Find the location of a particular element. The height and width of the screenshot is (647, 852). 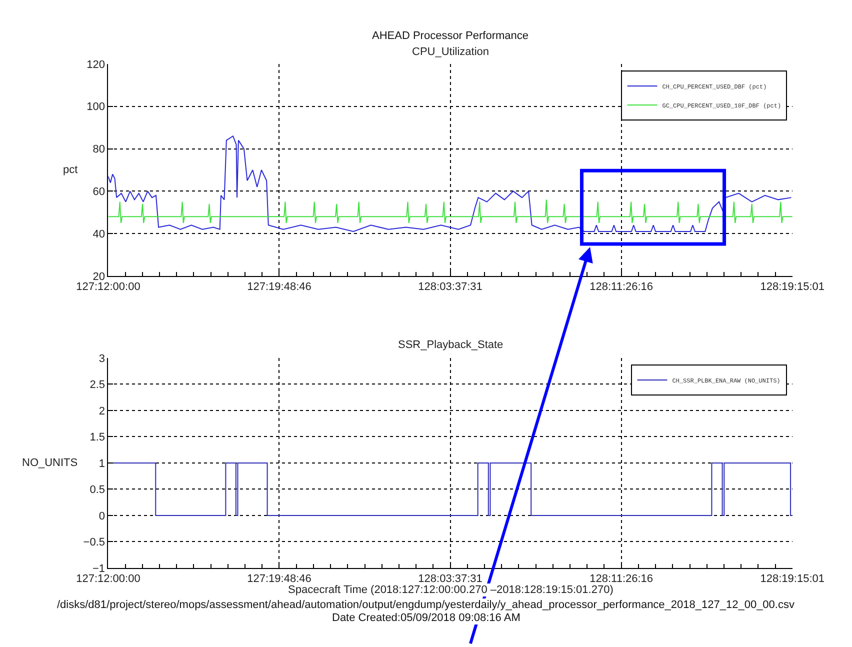

chart-title: SSR_Playback_State is located at coordinates (451, 345).